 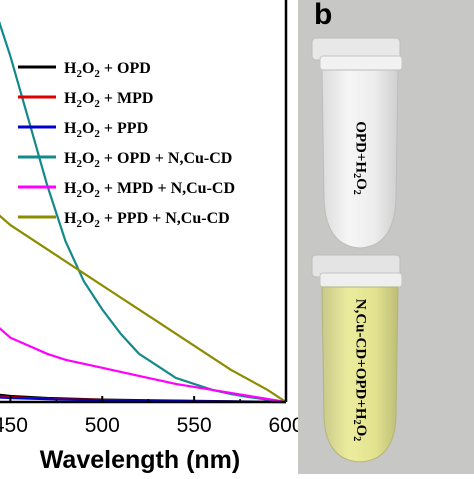 What do you see at coordinates (149, 190) in the screenshot?
I see `legend-label-5: H2O2 + MPD + N,Cu-CD` at bounding box center [149, 190].